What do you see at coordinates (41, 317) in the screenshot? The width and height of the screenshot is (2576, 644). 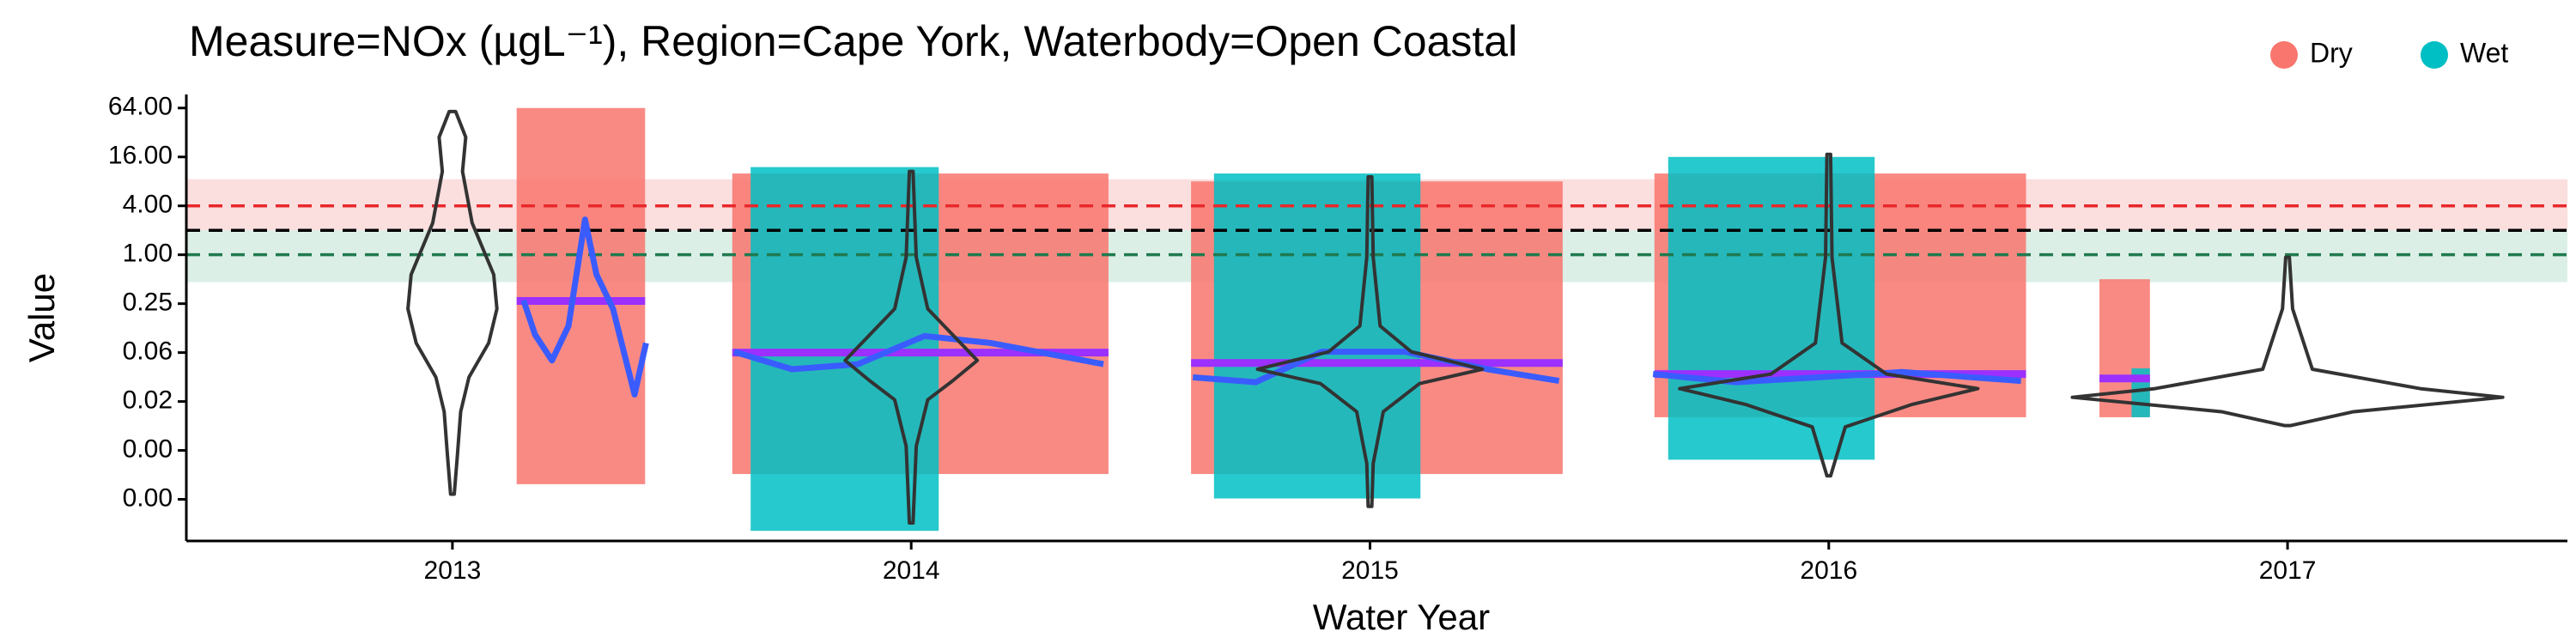 I see `y-axis-title: Value` at bounding box center [41, 317].